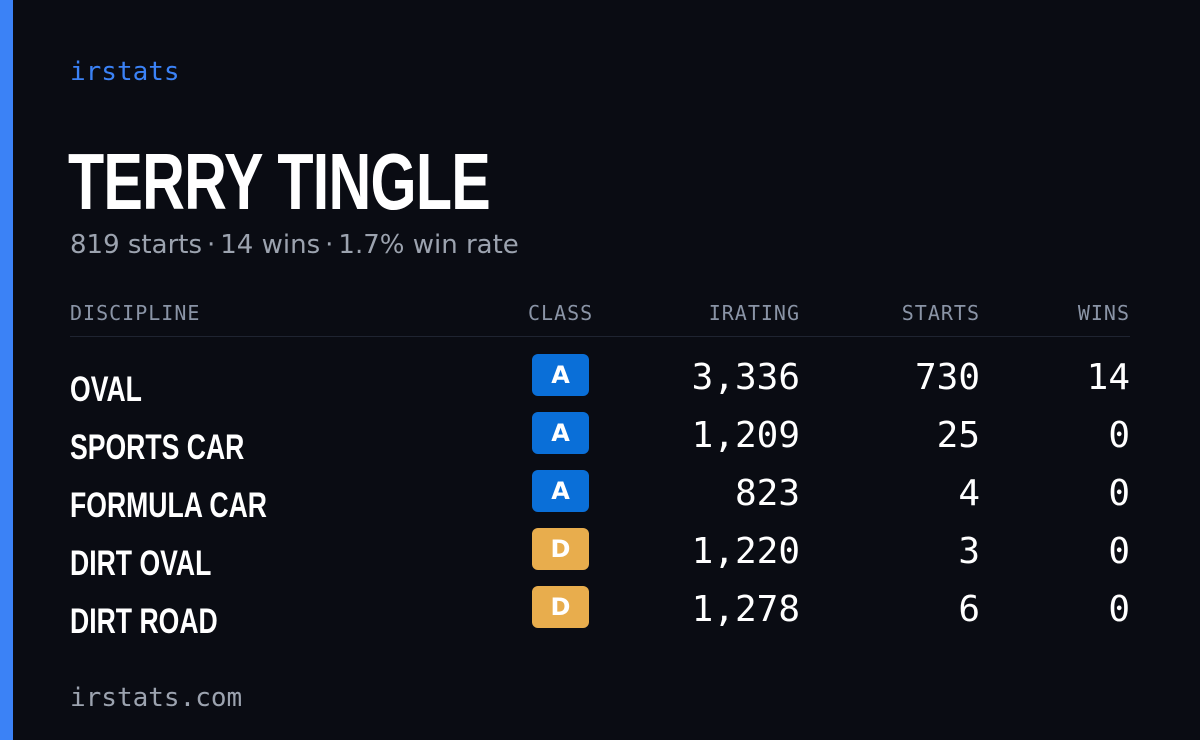 The width and height of the screenshot is (1200, 740). Describe the element at coordinates (600, 317) in the screenshot. I see `table-header: DISCIPLINE CLASS IRATING STARTS WINS` at that location.